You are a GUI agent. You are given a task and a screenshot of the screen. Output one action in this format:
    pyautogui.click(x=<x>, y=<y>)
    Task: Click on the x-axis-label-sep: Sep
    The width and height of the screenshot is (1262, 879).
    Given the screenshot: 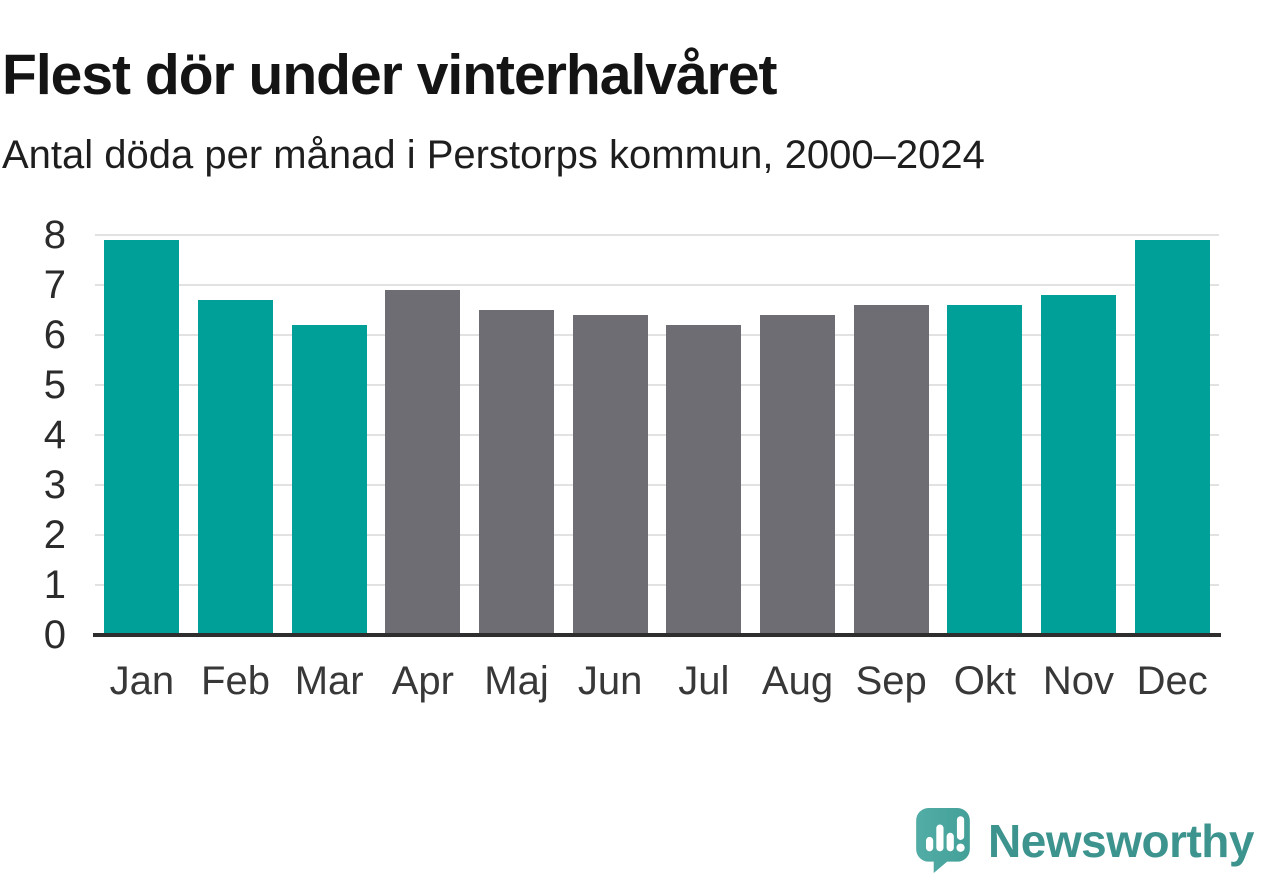 What is the action you would take?
    pyautogui.click(x=891, y=681)
    